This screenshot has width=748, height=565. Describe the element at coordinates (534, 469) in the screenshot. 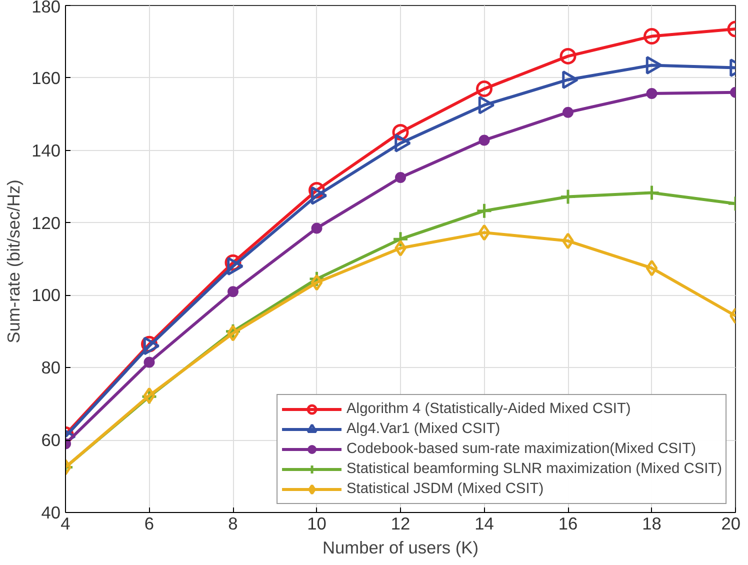

I see `legend-label: Statistical beamforming SLNR maximization (Mixed CSIT)` at that location.